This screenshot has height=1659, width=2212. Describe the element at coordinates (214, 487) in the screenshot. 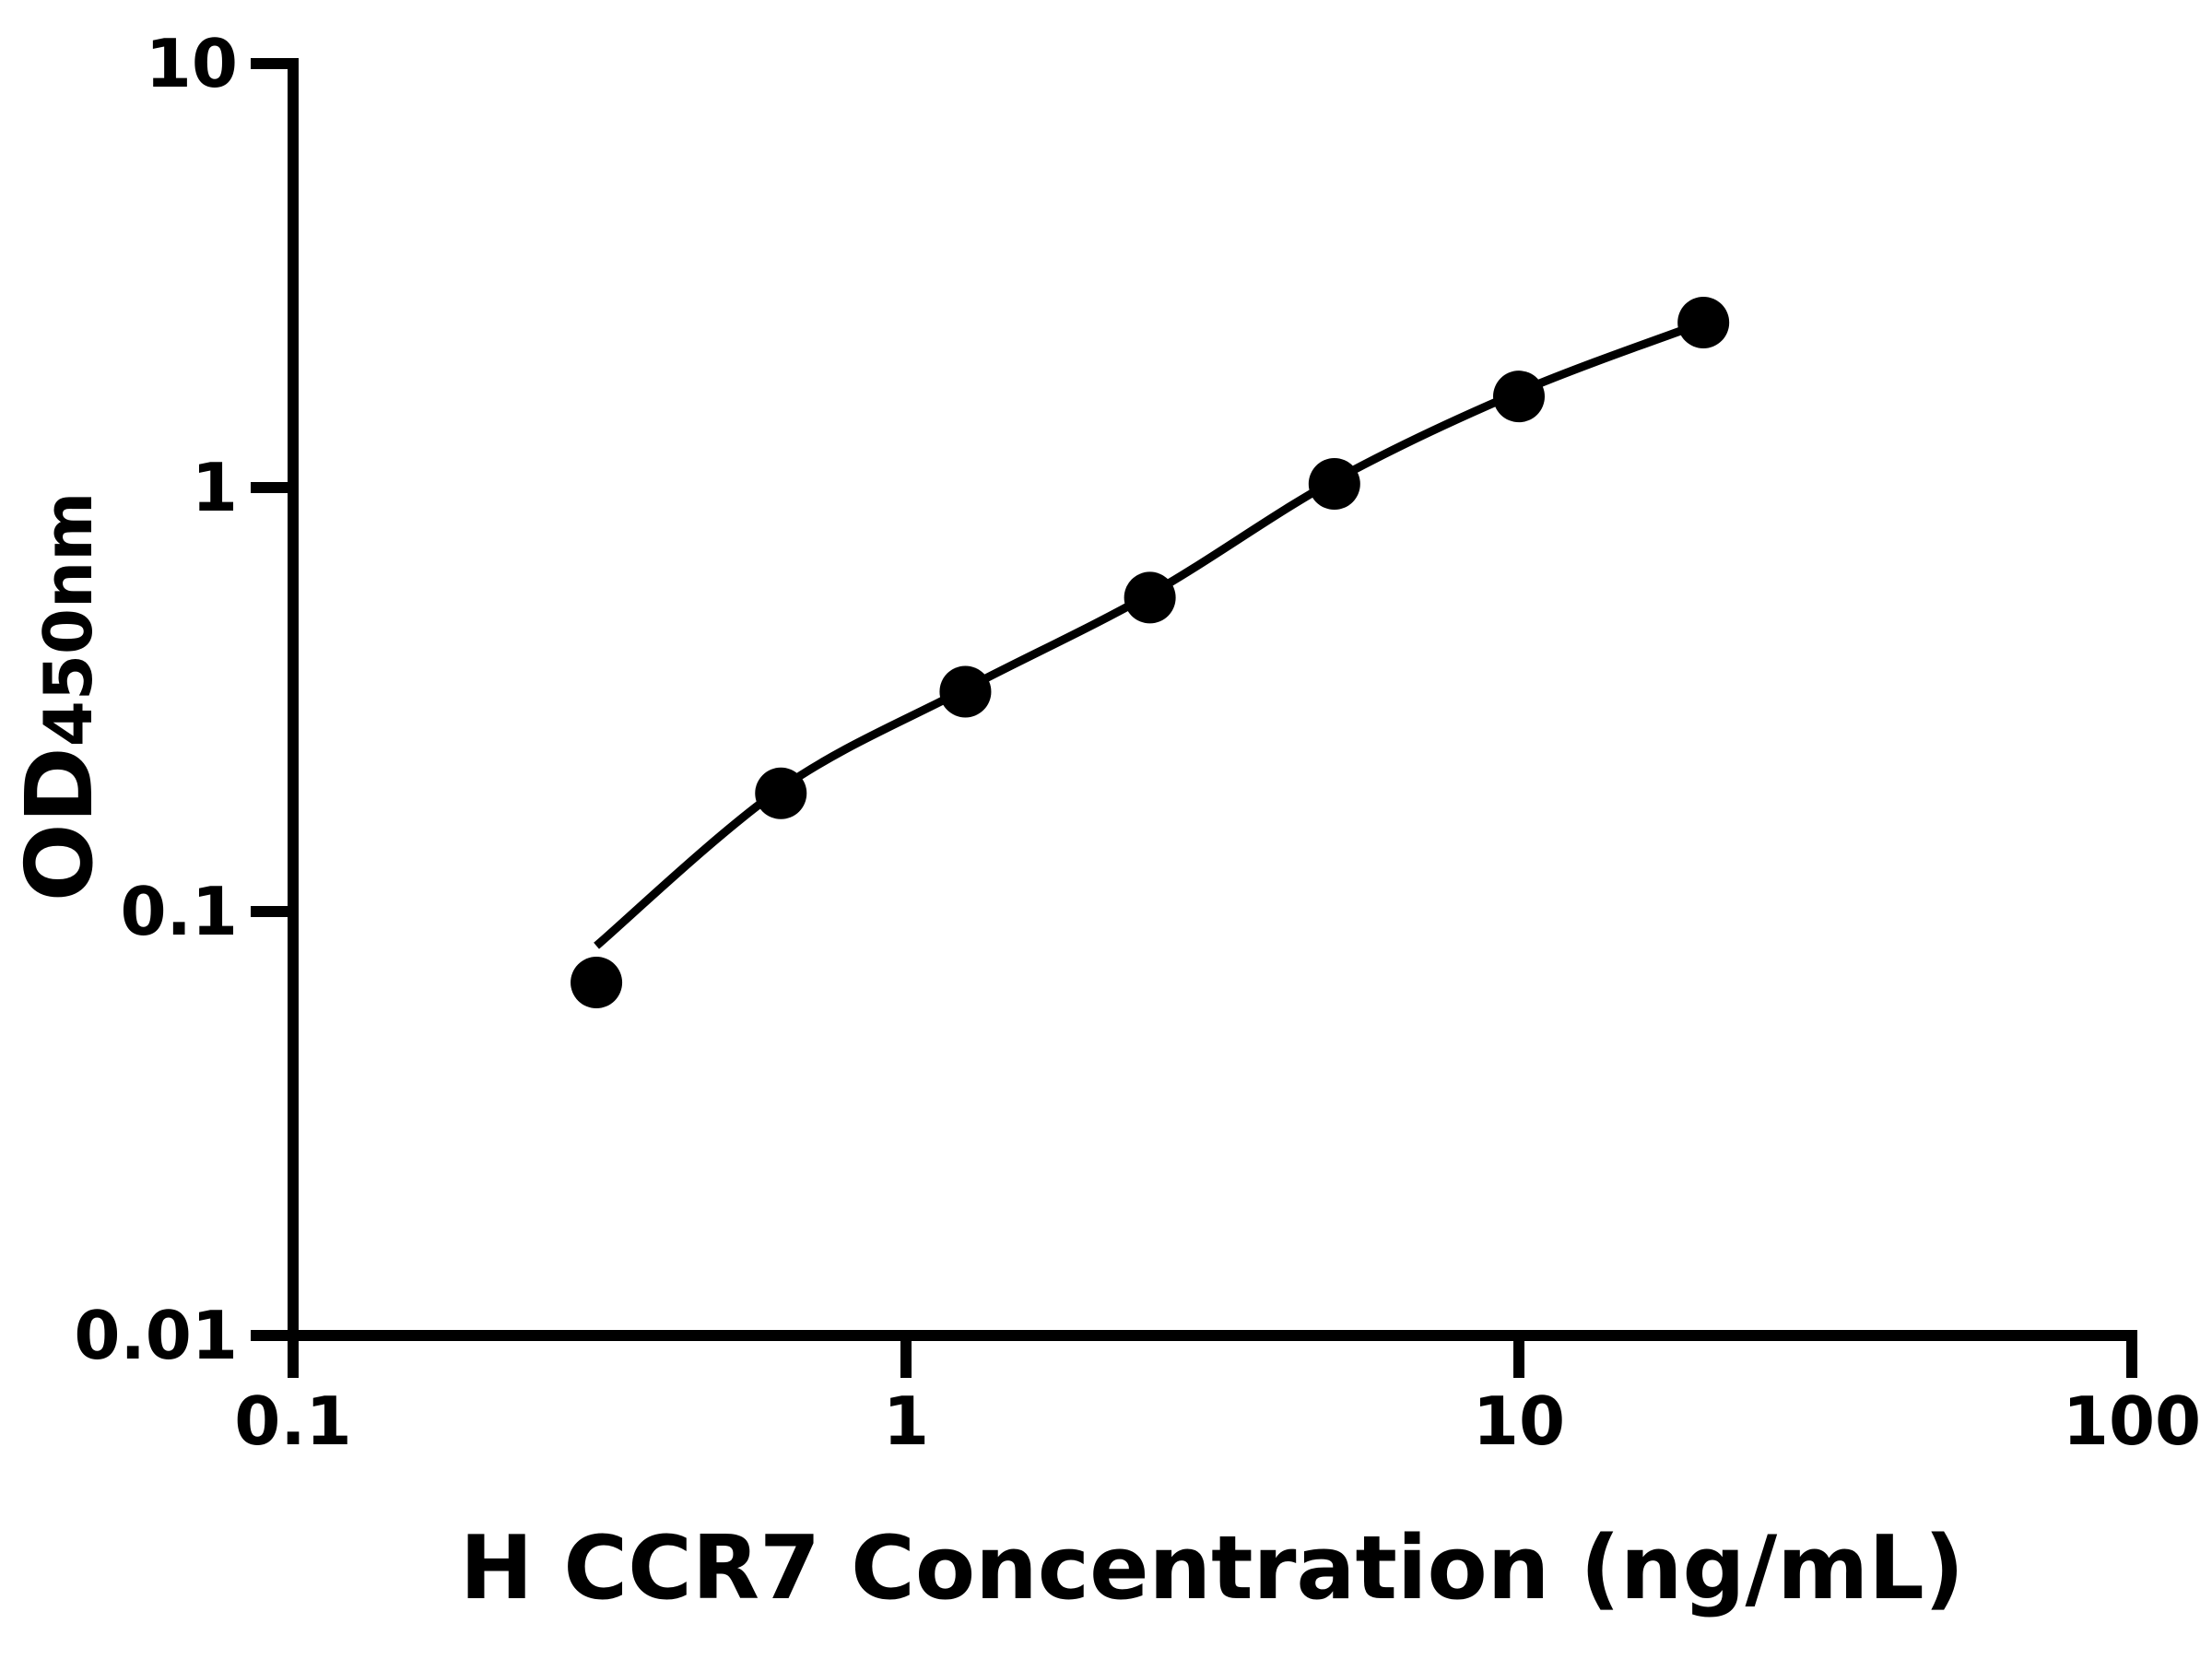

I see `y-tick-label-1: 1` at that location.